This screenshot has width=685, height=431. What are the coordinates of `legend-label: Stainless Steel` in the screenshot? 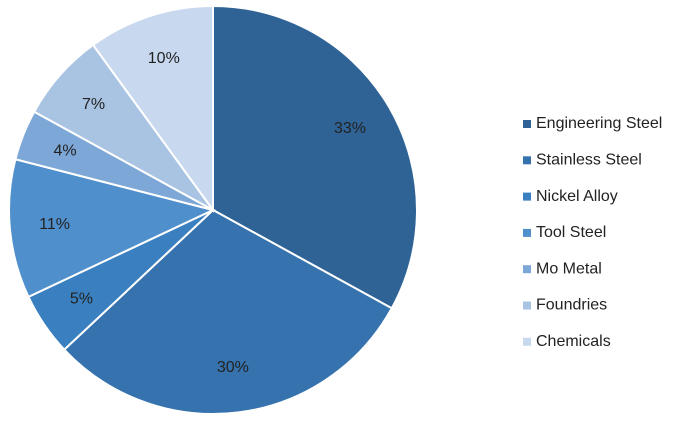 It's located at (589, 160).